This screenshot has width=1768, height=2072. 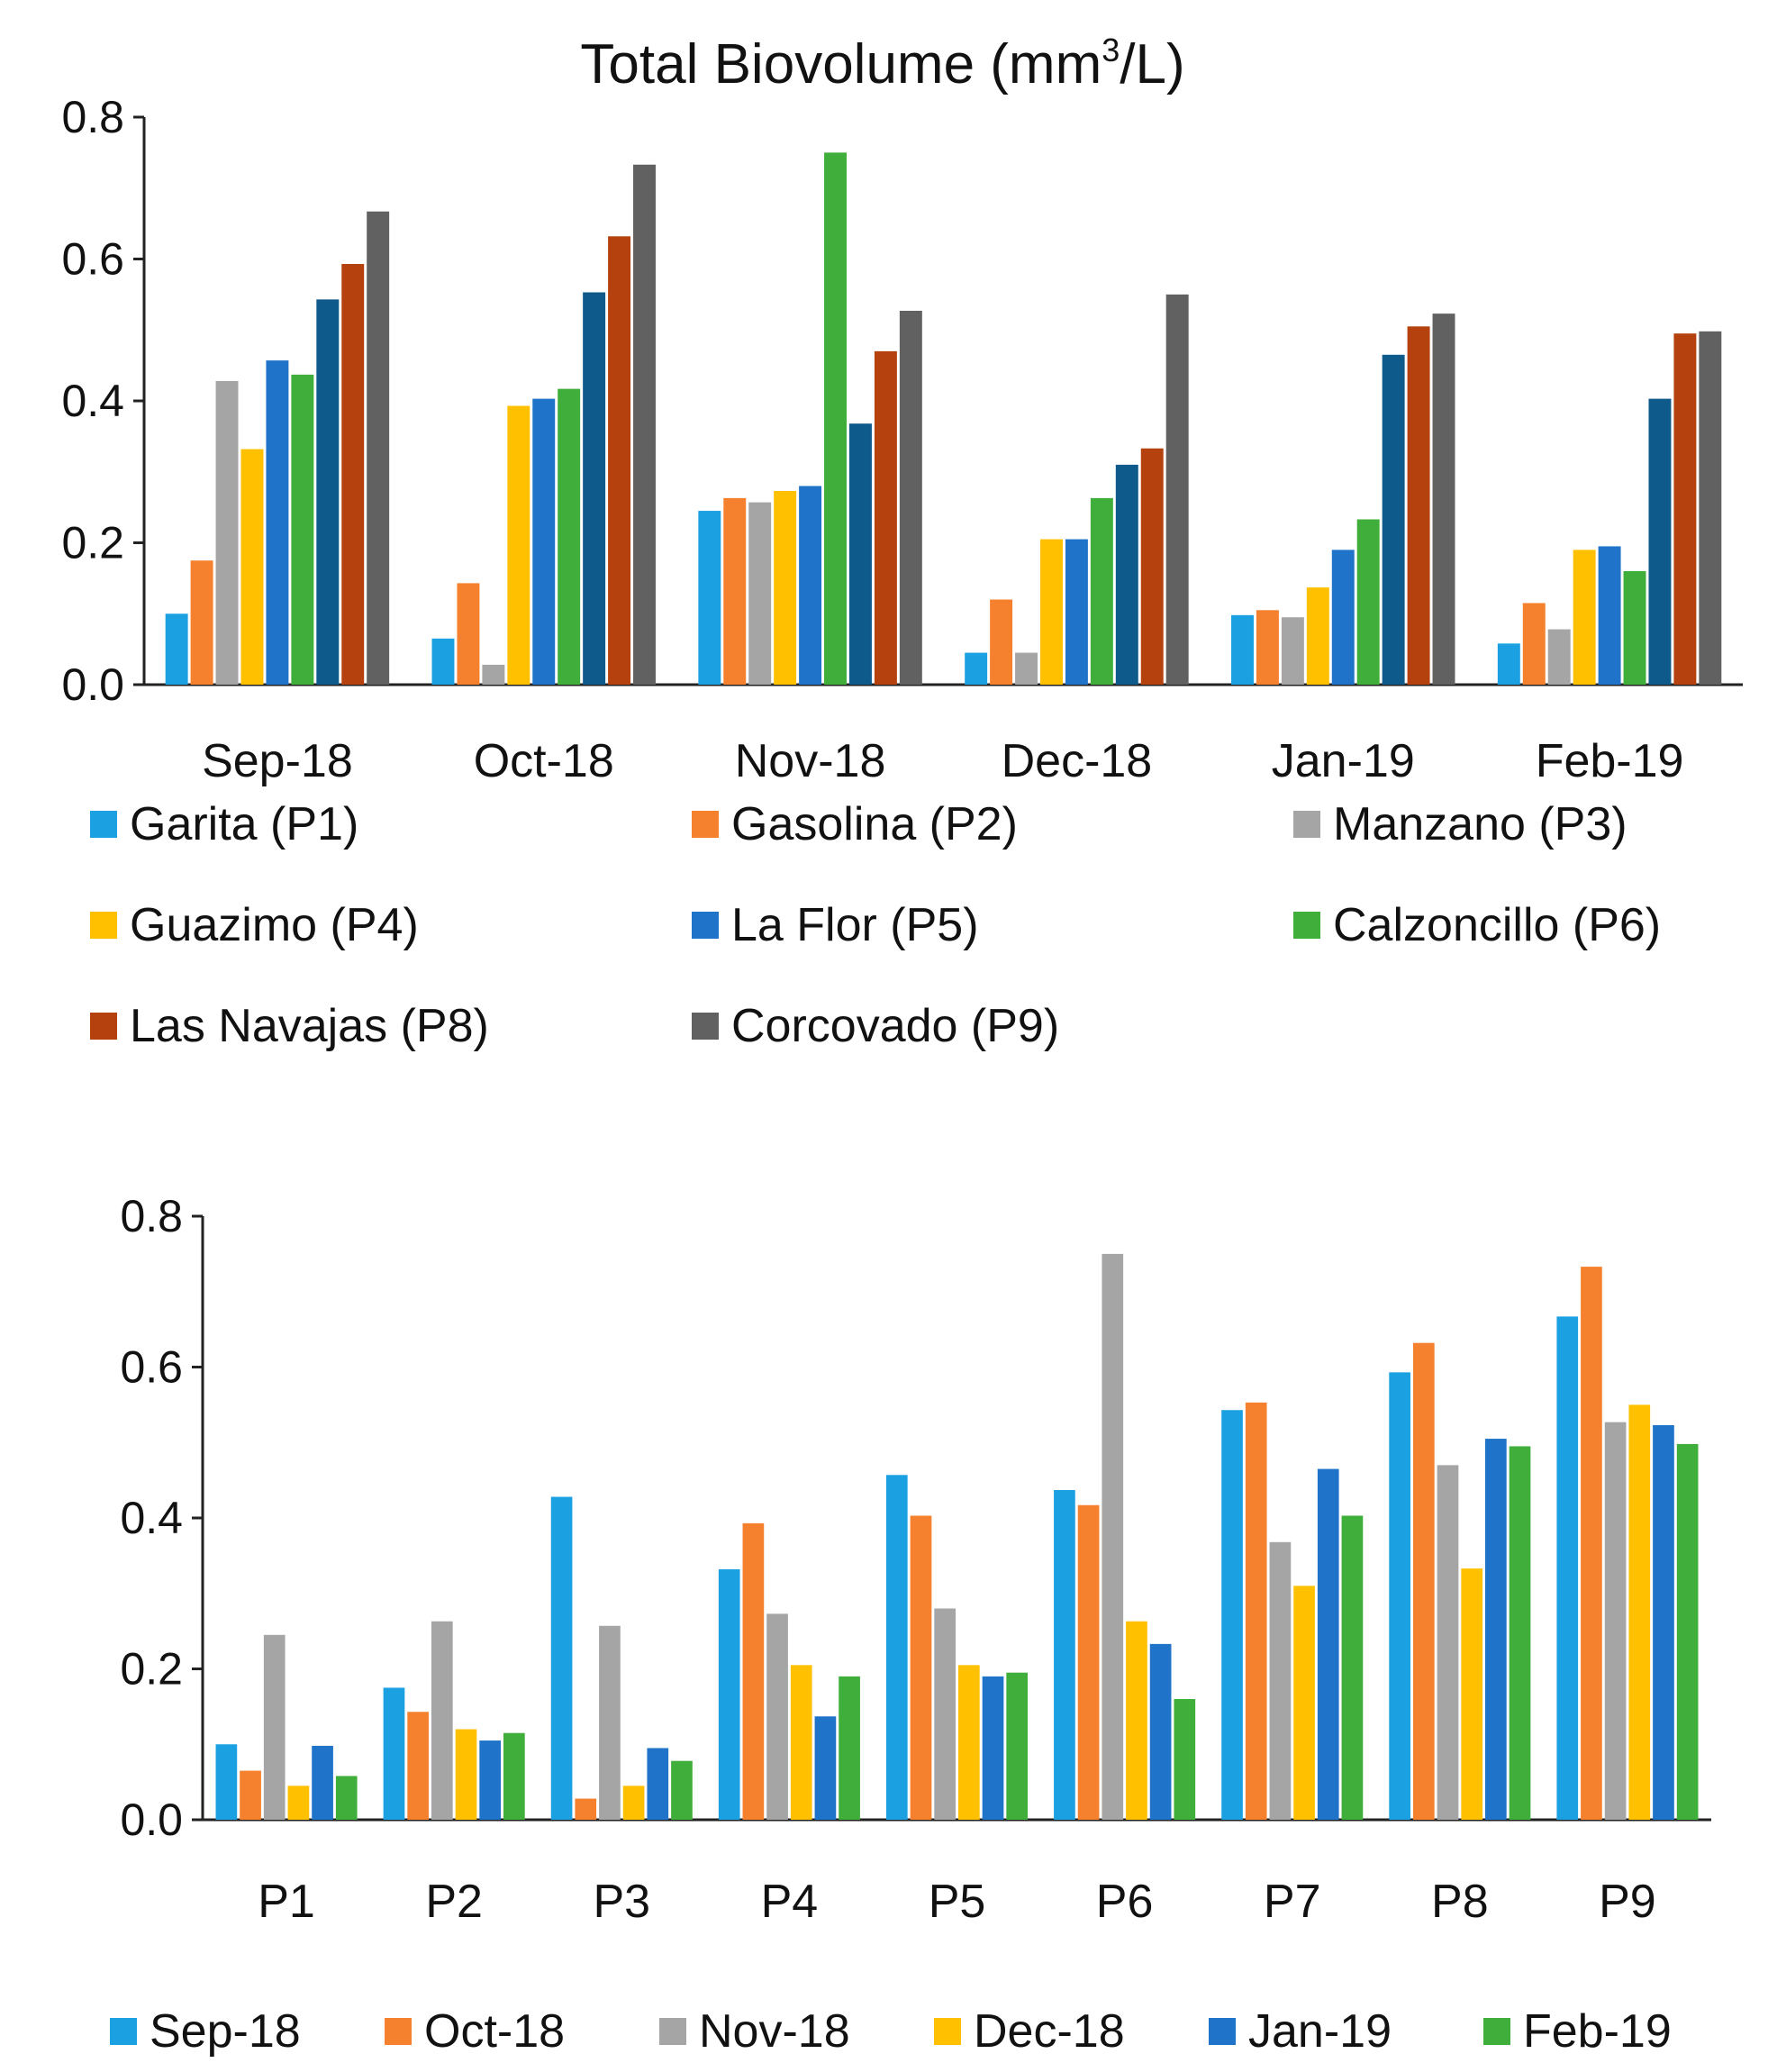 I want to click on chart2-legend-label: Jan-19, so click(x=1320, y=2031).